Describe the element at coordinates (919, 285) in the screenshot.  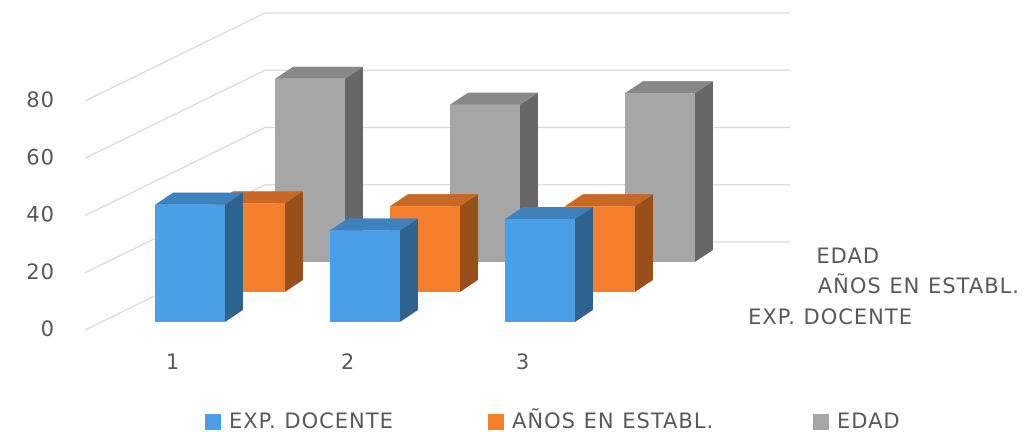
I see `depth-axis-label: AÑOS EN ESTABL.` at that location.